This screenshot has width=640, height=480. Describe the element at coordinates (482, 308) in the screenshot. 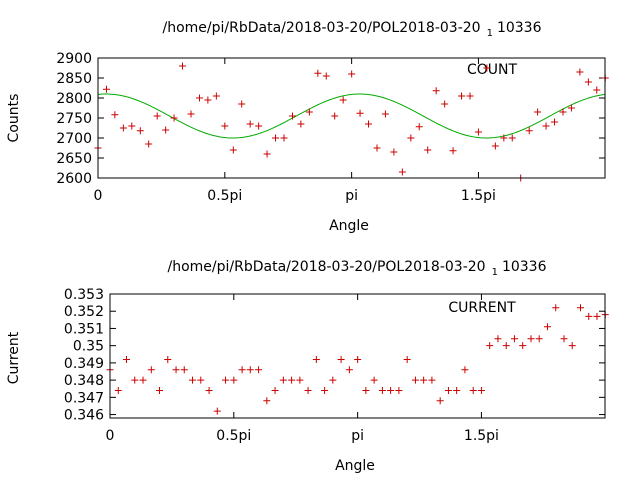

I see `current-chart-legend: CURRENT` at that location.